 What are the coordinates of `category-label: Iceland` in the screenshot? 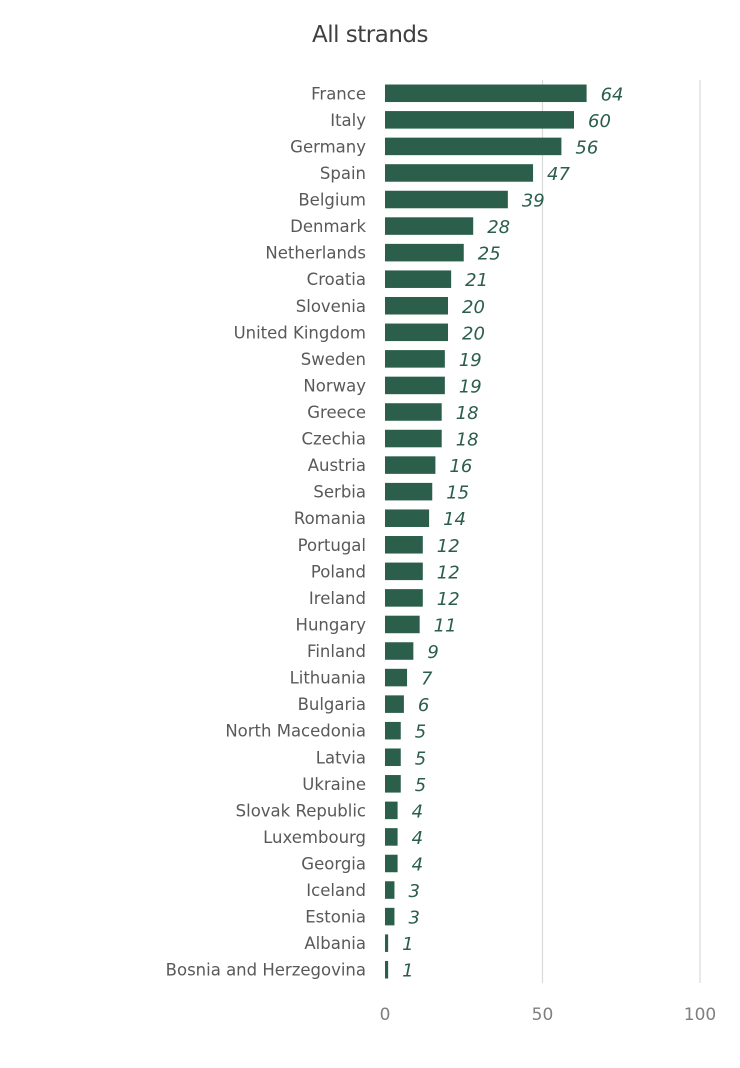 It's located at (336, 890).